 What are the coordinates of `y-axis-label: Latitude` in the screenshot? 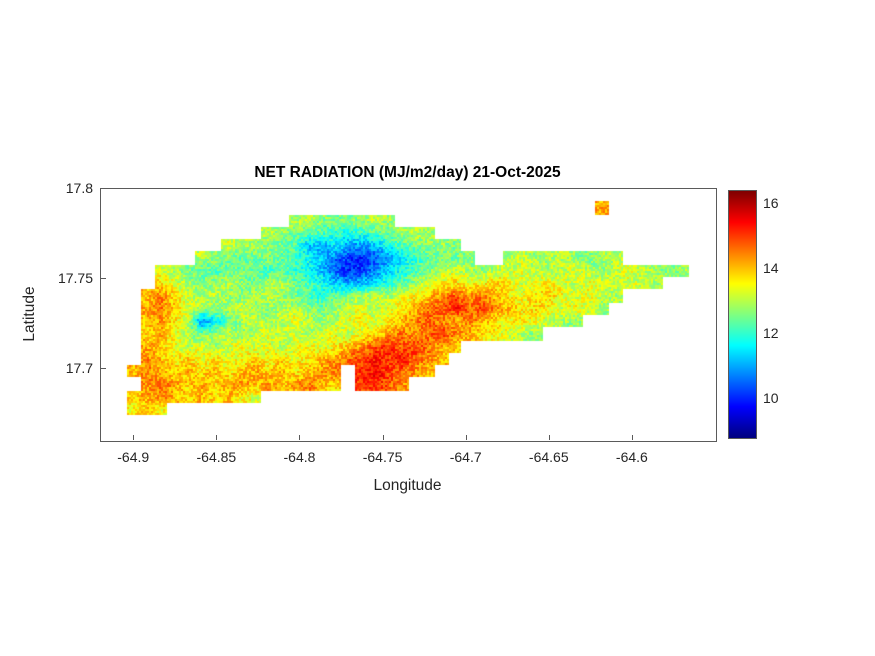 It's located at (29, 314).